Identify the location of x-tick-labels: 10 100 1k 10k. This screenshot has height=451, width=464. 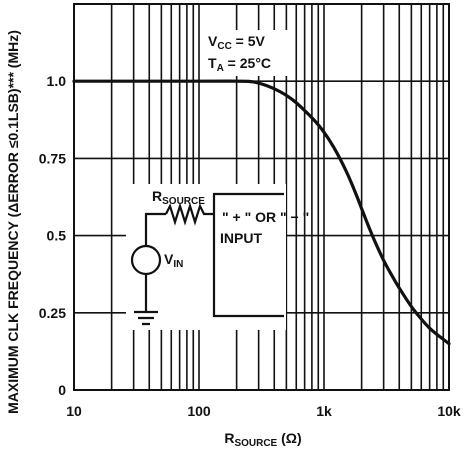
(263, 411).